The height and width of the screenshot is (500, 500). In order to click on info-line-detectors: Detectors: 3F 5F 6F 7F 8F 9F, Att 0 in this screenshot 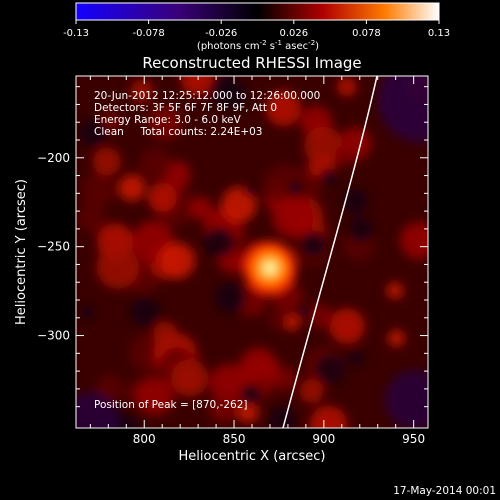, I will do `click(185, 108)`.